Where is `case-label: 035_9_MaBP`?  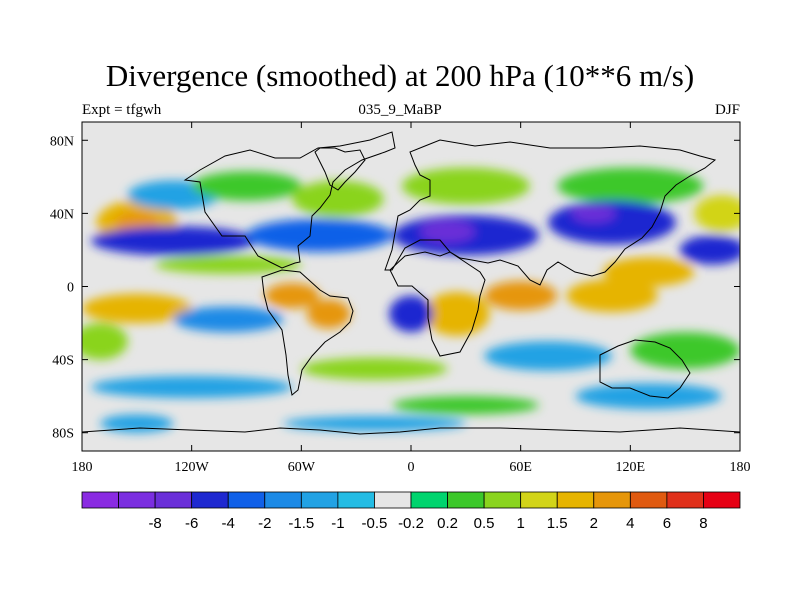 case-label: 035_9_MaBP is located at coordinates (400, 110).